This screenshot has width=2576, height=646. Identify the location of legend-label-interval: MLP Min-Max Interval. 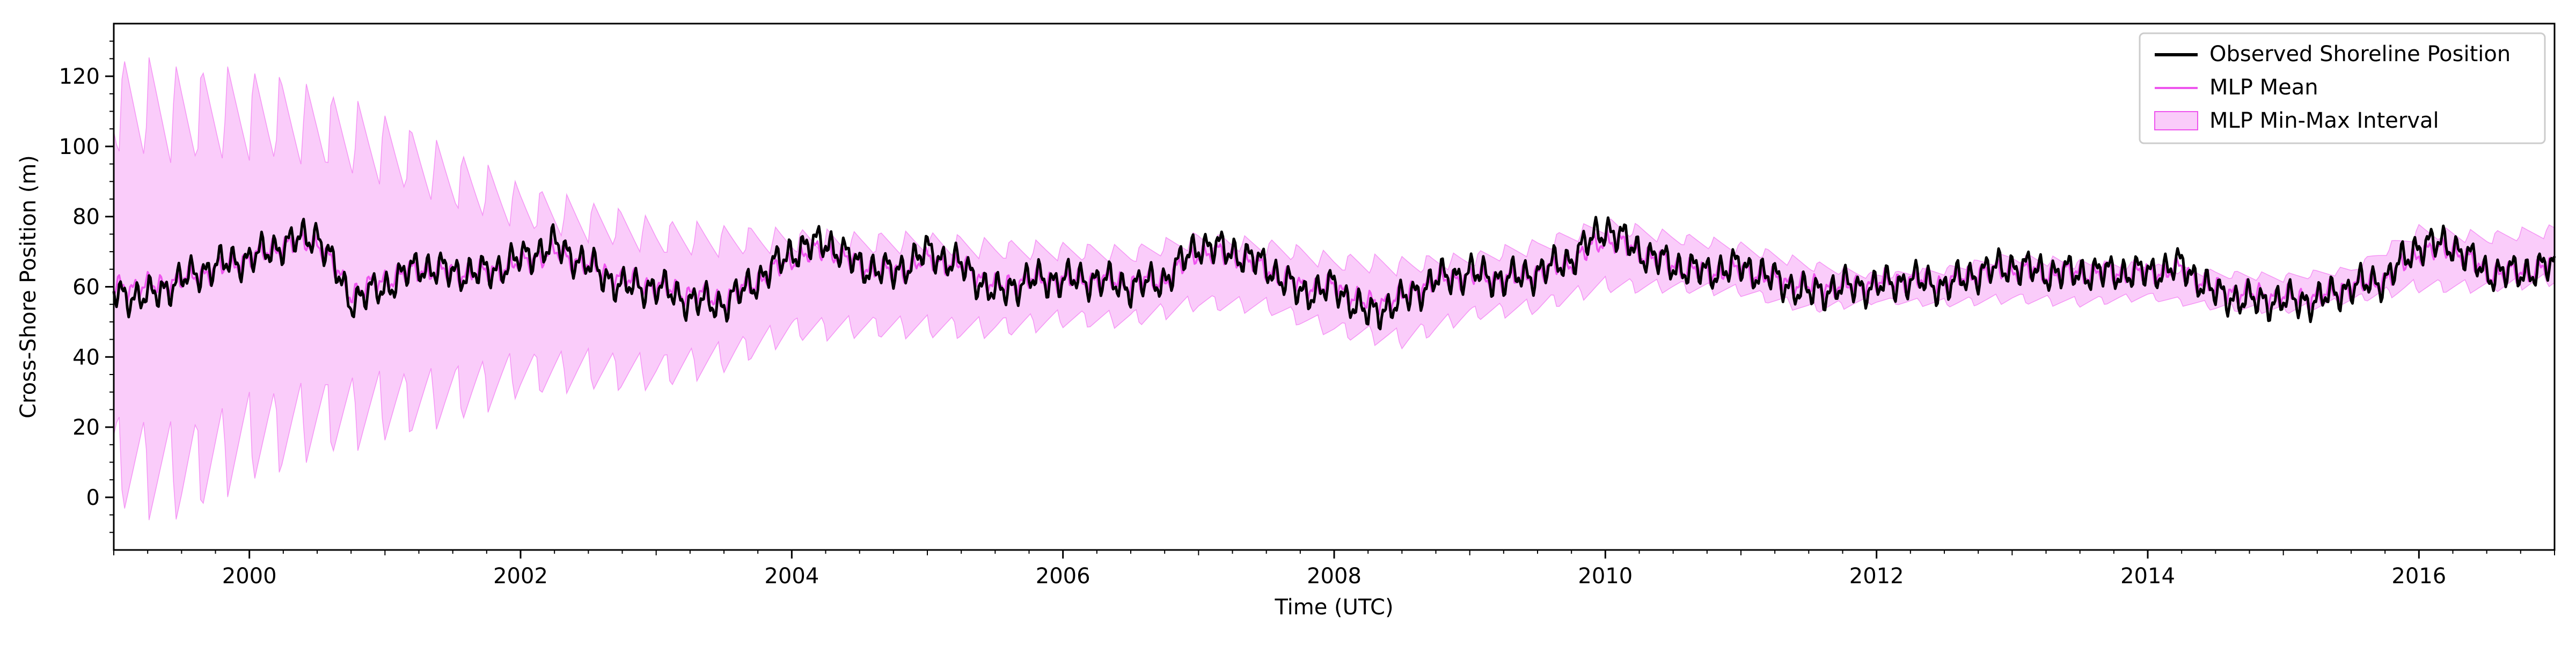
(2324, 120).